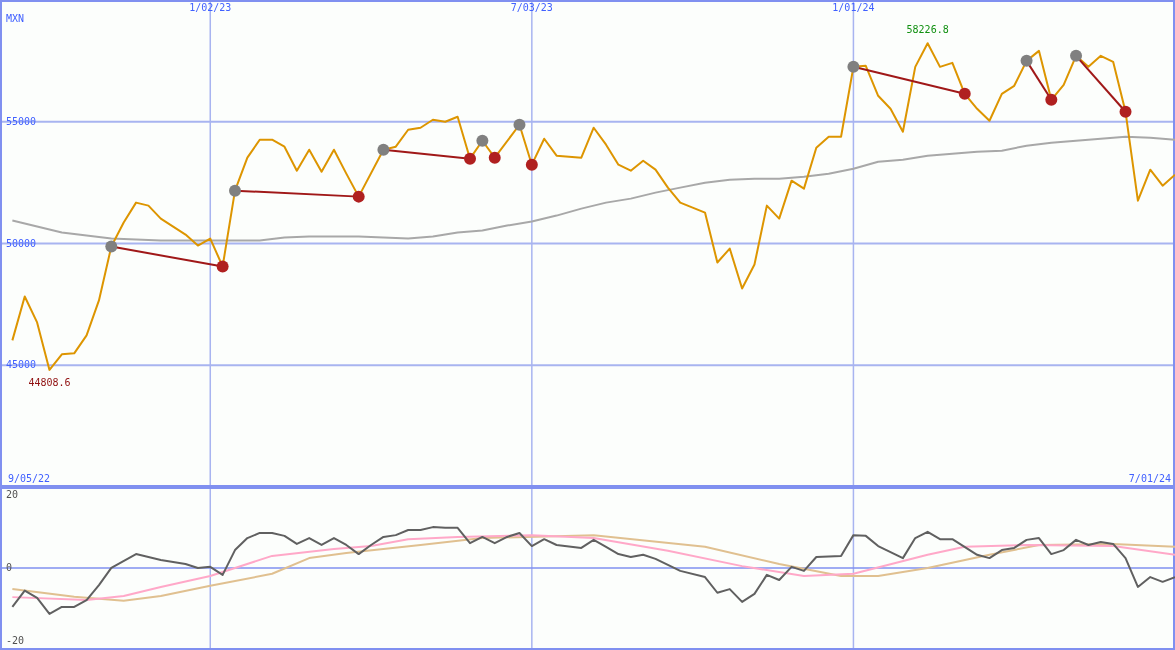 The width and height of the screenshot is (1175, 650). Describe the element at coordinates (29, 478) in the screenshot. I see `annotation: 9/05/22` at that location.